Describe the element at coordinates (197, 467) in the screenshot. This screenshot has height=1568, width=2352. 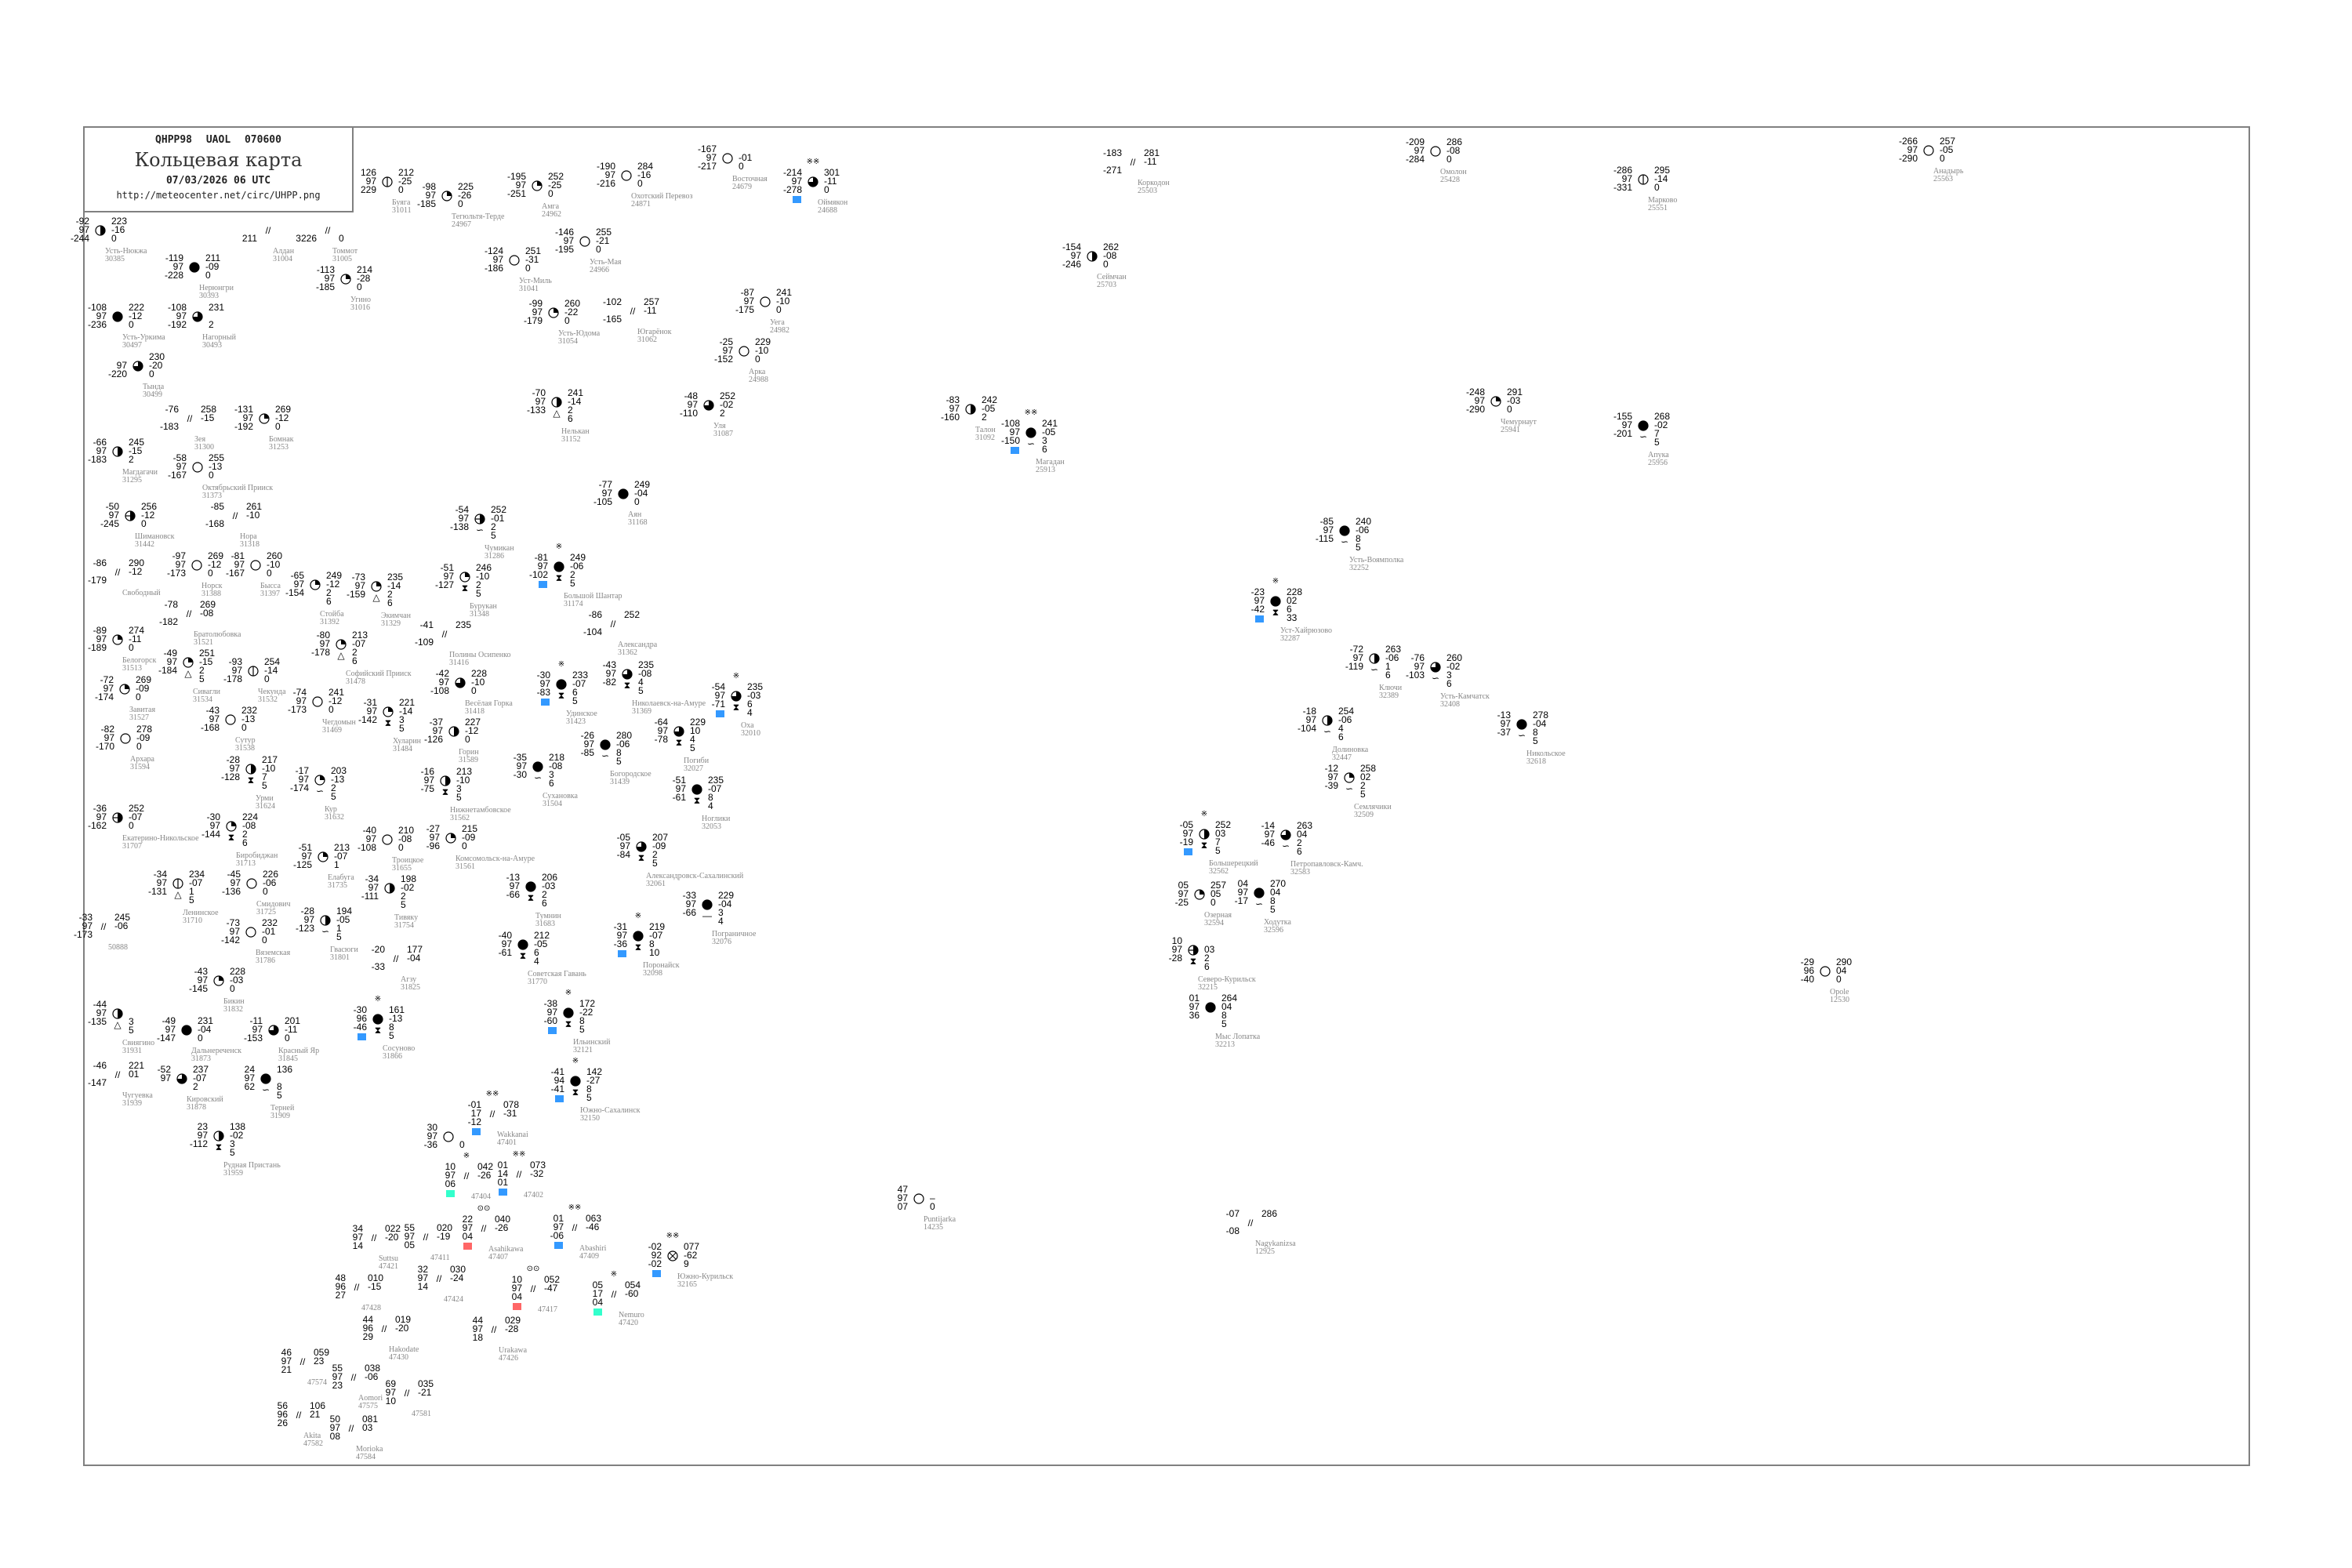
I see `cloud-cover-clear-icon` at that location.